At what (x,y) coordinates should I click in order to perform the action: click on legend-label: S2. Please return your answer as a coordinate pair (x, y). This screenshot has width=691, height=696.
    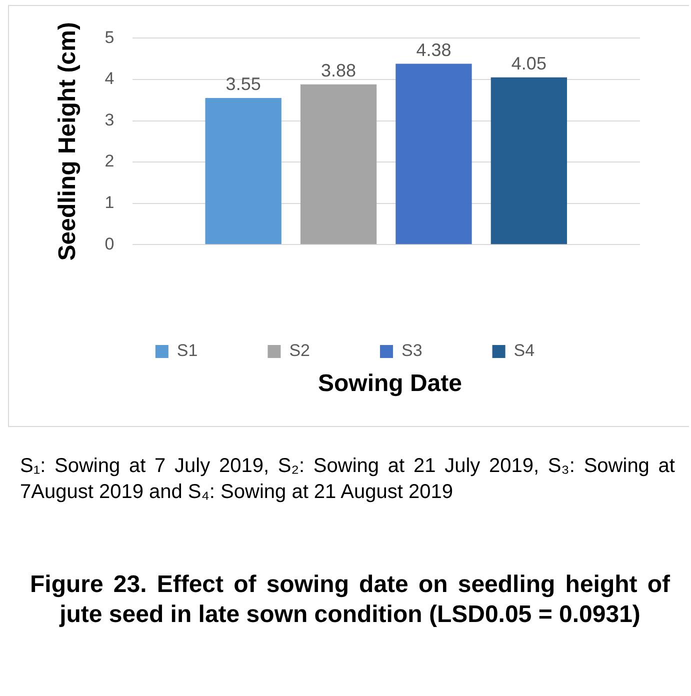
    Looking at the image, I should click on (299, 350).